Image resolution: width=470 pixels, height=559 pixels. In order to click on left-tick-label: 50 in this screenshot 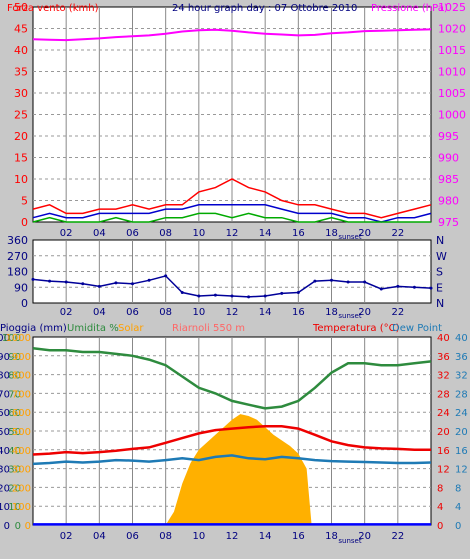, I will do `click(14, 432)`.